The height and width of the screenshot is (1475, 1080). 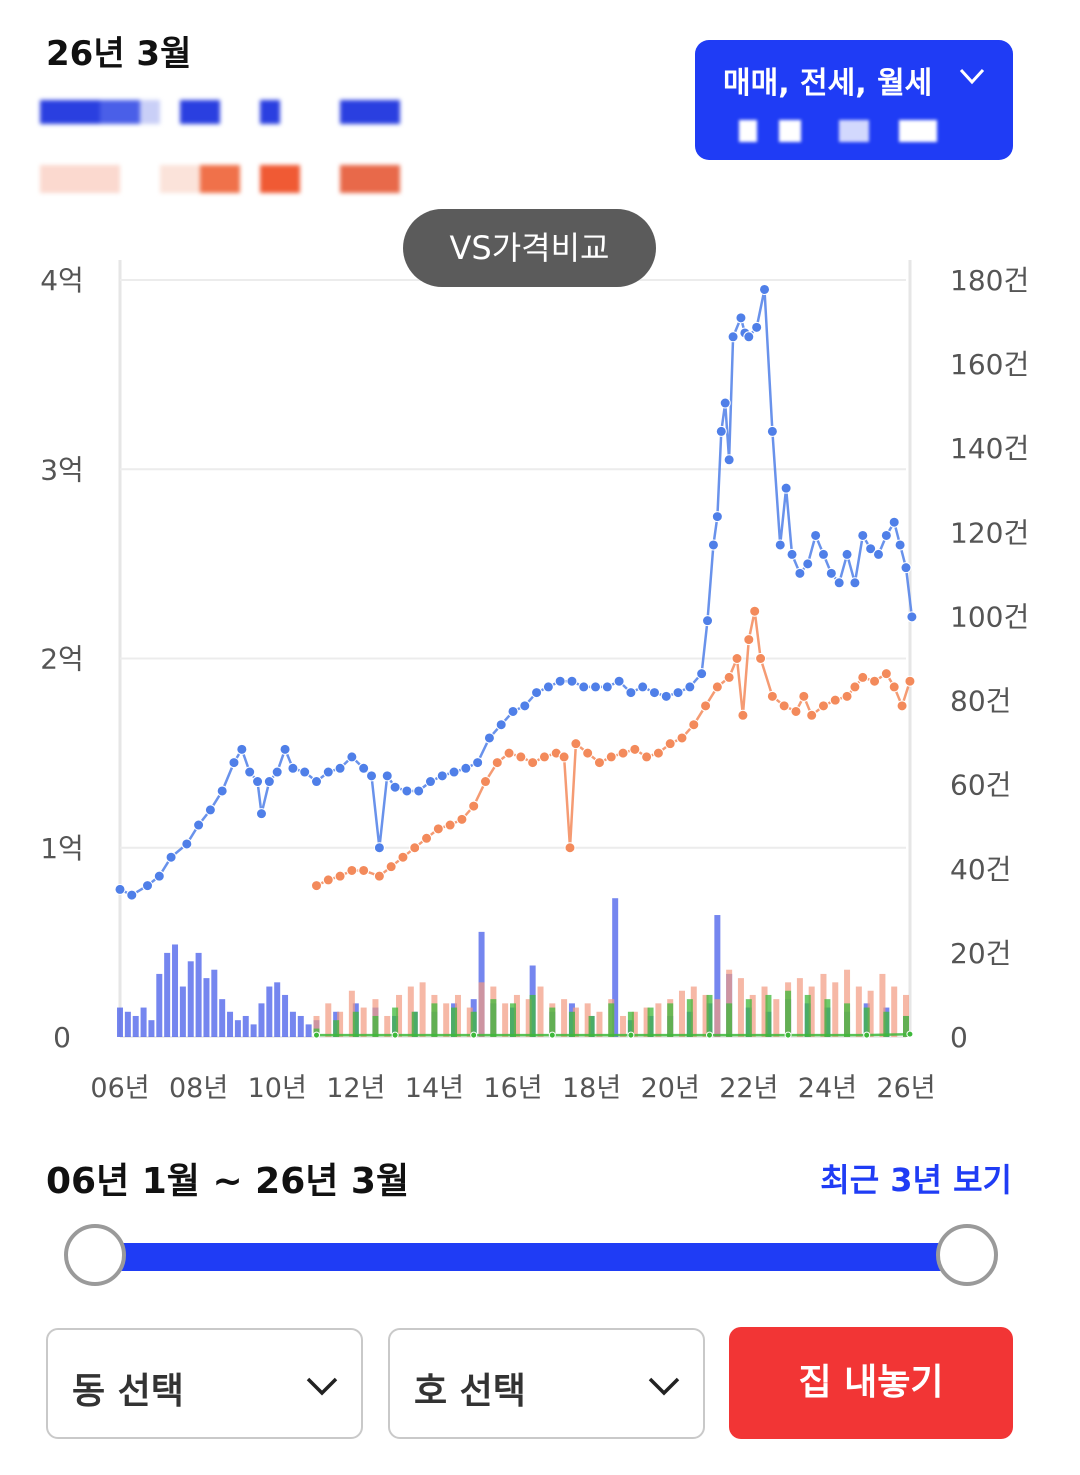 What do you see at coordinates (62, 848) in the screenshot?
I see `y-left-tick-label: 1억` at bounding box center [62, 848].